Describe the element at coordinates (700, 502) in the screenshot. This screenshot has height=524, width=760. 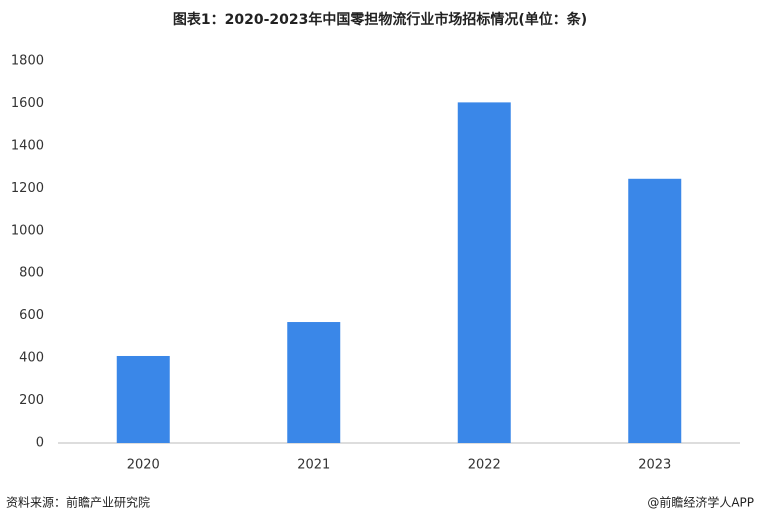
I see `credit: @前瞻经济学人APP` at that location.